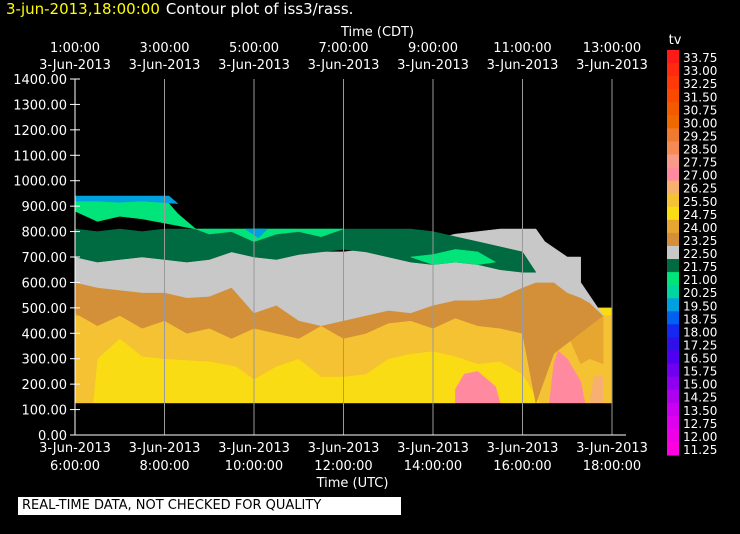 The width and height of the screenshot is (740, 534). What do you see at coordinates (45, 411) in the screenshot?
I see `y-tick-label: 100.00` at bounding box center [45, 411].